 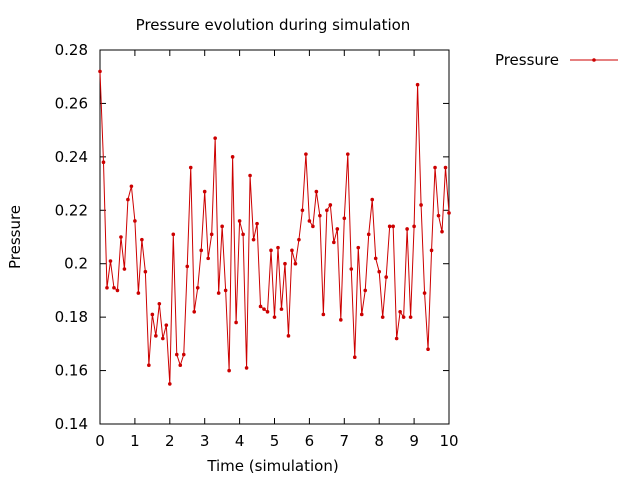 What do you see at coordinates (273, 25) in the screenshot?
I see `chart-title: Pressure evolution during simulation` at bounding box center [273, 25].